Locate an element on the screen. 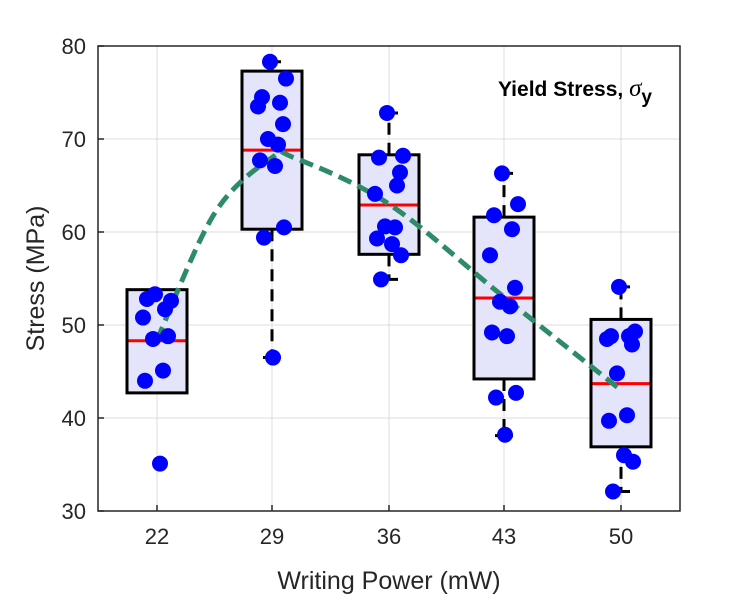 This screenshot has height=600, width=750. y-tick-label: 80 is located at coordinates (74, 46).